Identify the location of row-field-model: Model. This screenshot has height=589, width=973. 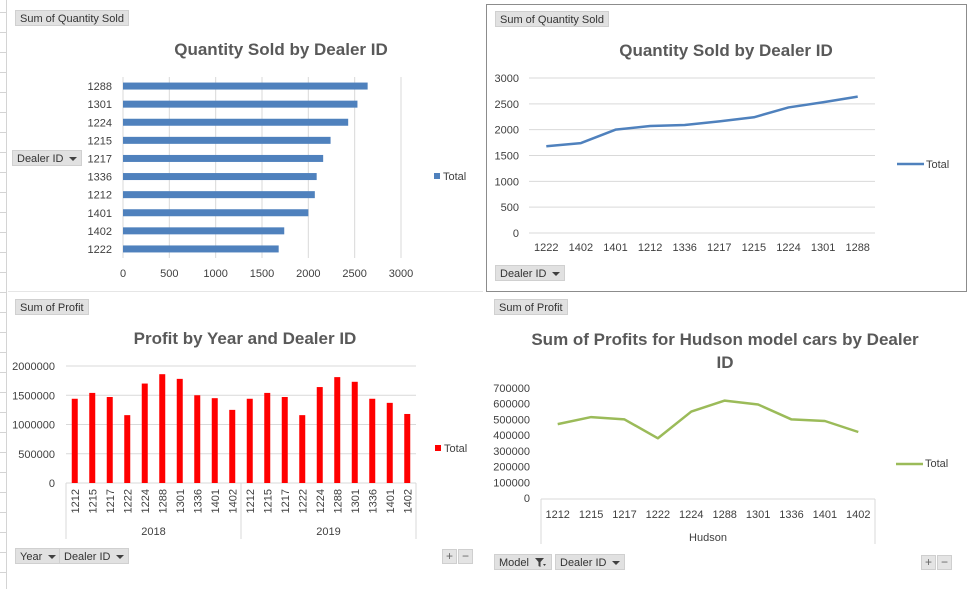
(523, 562).